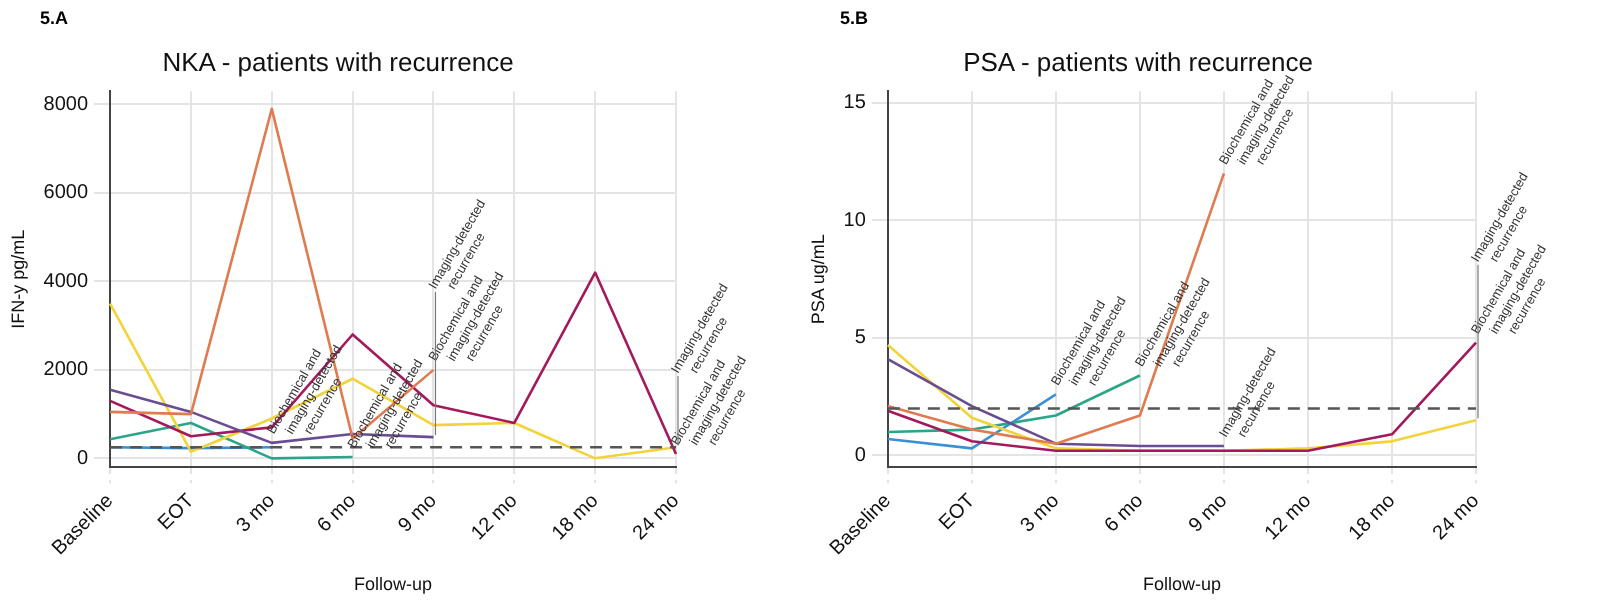  What do you see at coordinates (860, 338) in the screenshot?
I see `y-tick-label: 5` at bounding box center [860, 338].